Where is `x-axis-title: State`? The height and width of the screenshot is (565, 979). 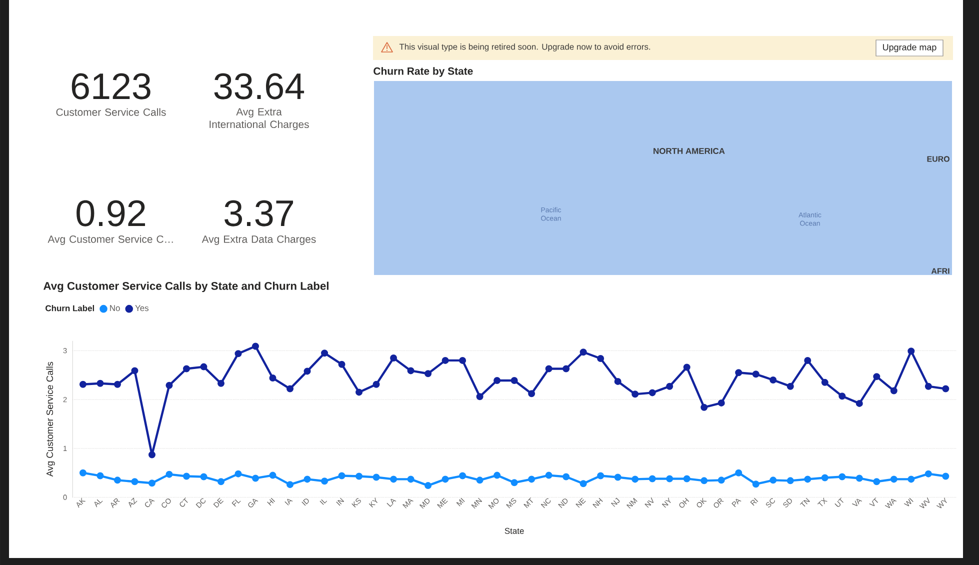
x-axis-title: State is located at coordinates (514, 531).